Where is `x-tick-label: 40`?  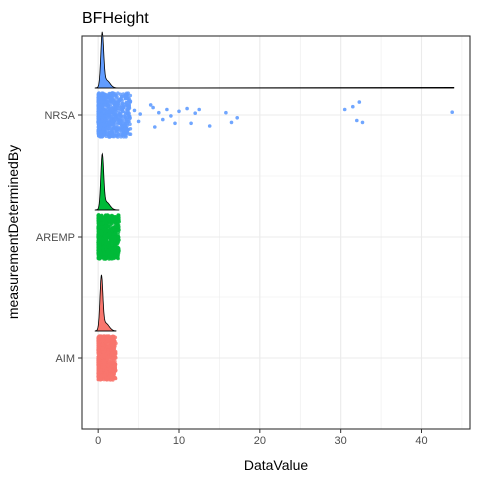 x-tick-label: 40 is located at coordinates (421, 441).